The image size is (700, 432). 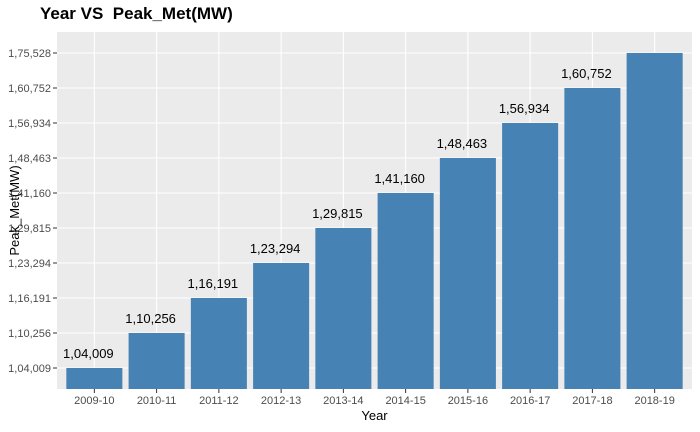 I want to click on bar-data-label: 1,10,256, so click(x=150, y=318).